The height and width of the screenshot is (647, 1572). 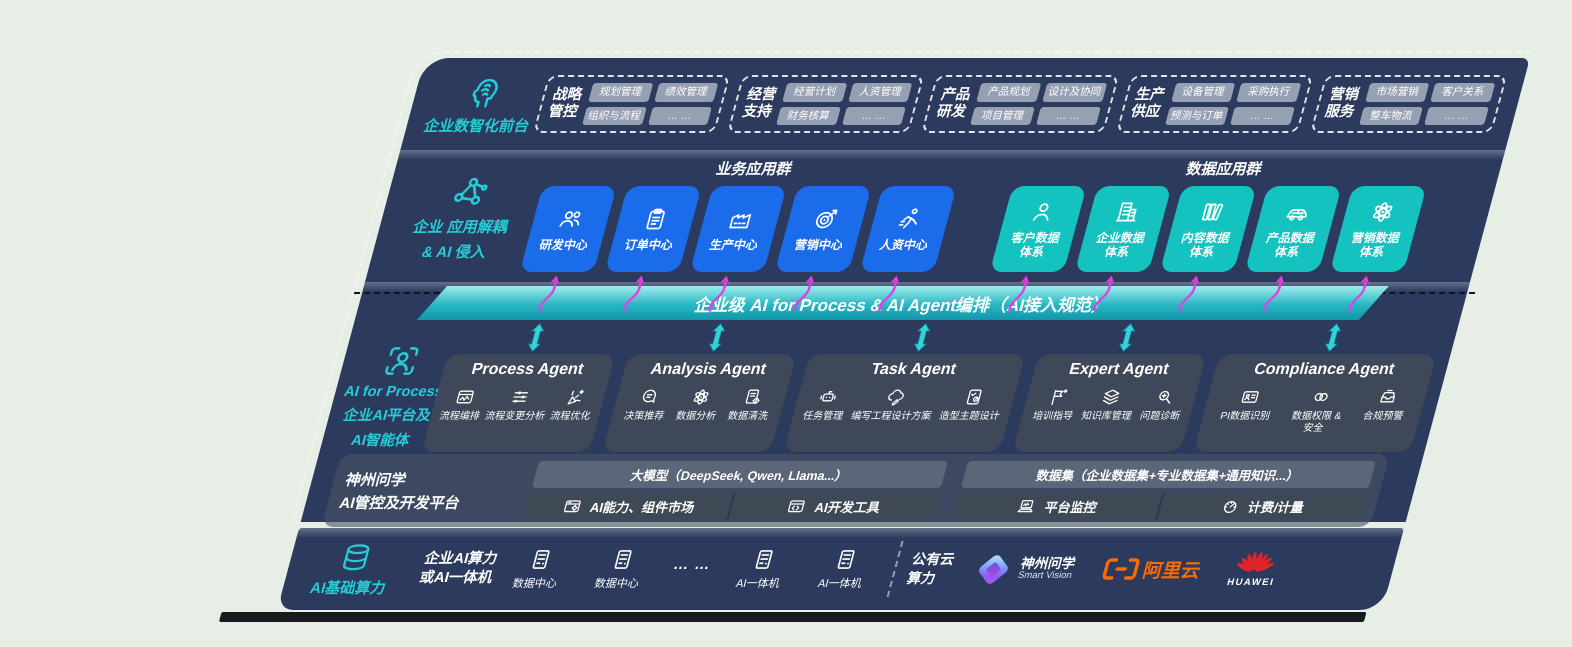 What do you see at coordinates (470, 193) in the screenshot?
I see `molecule-icon` at bounding box center [470, 193].